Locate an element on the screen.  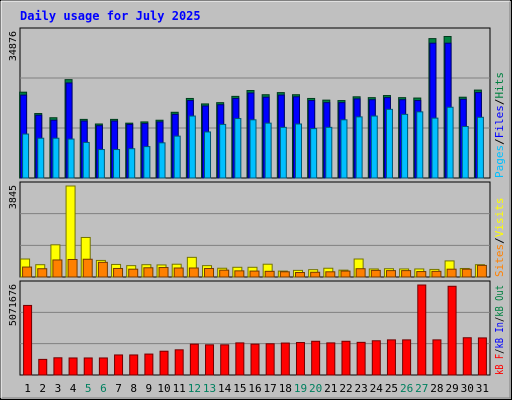
x-tick-label: 11 is located at coordinates (179, 388).